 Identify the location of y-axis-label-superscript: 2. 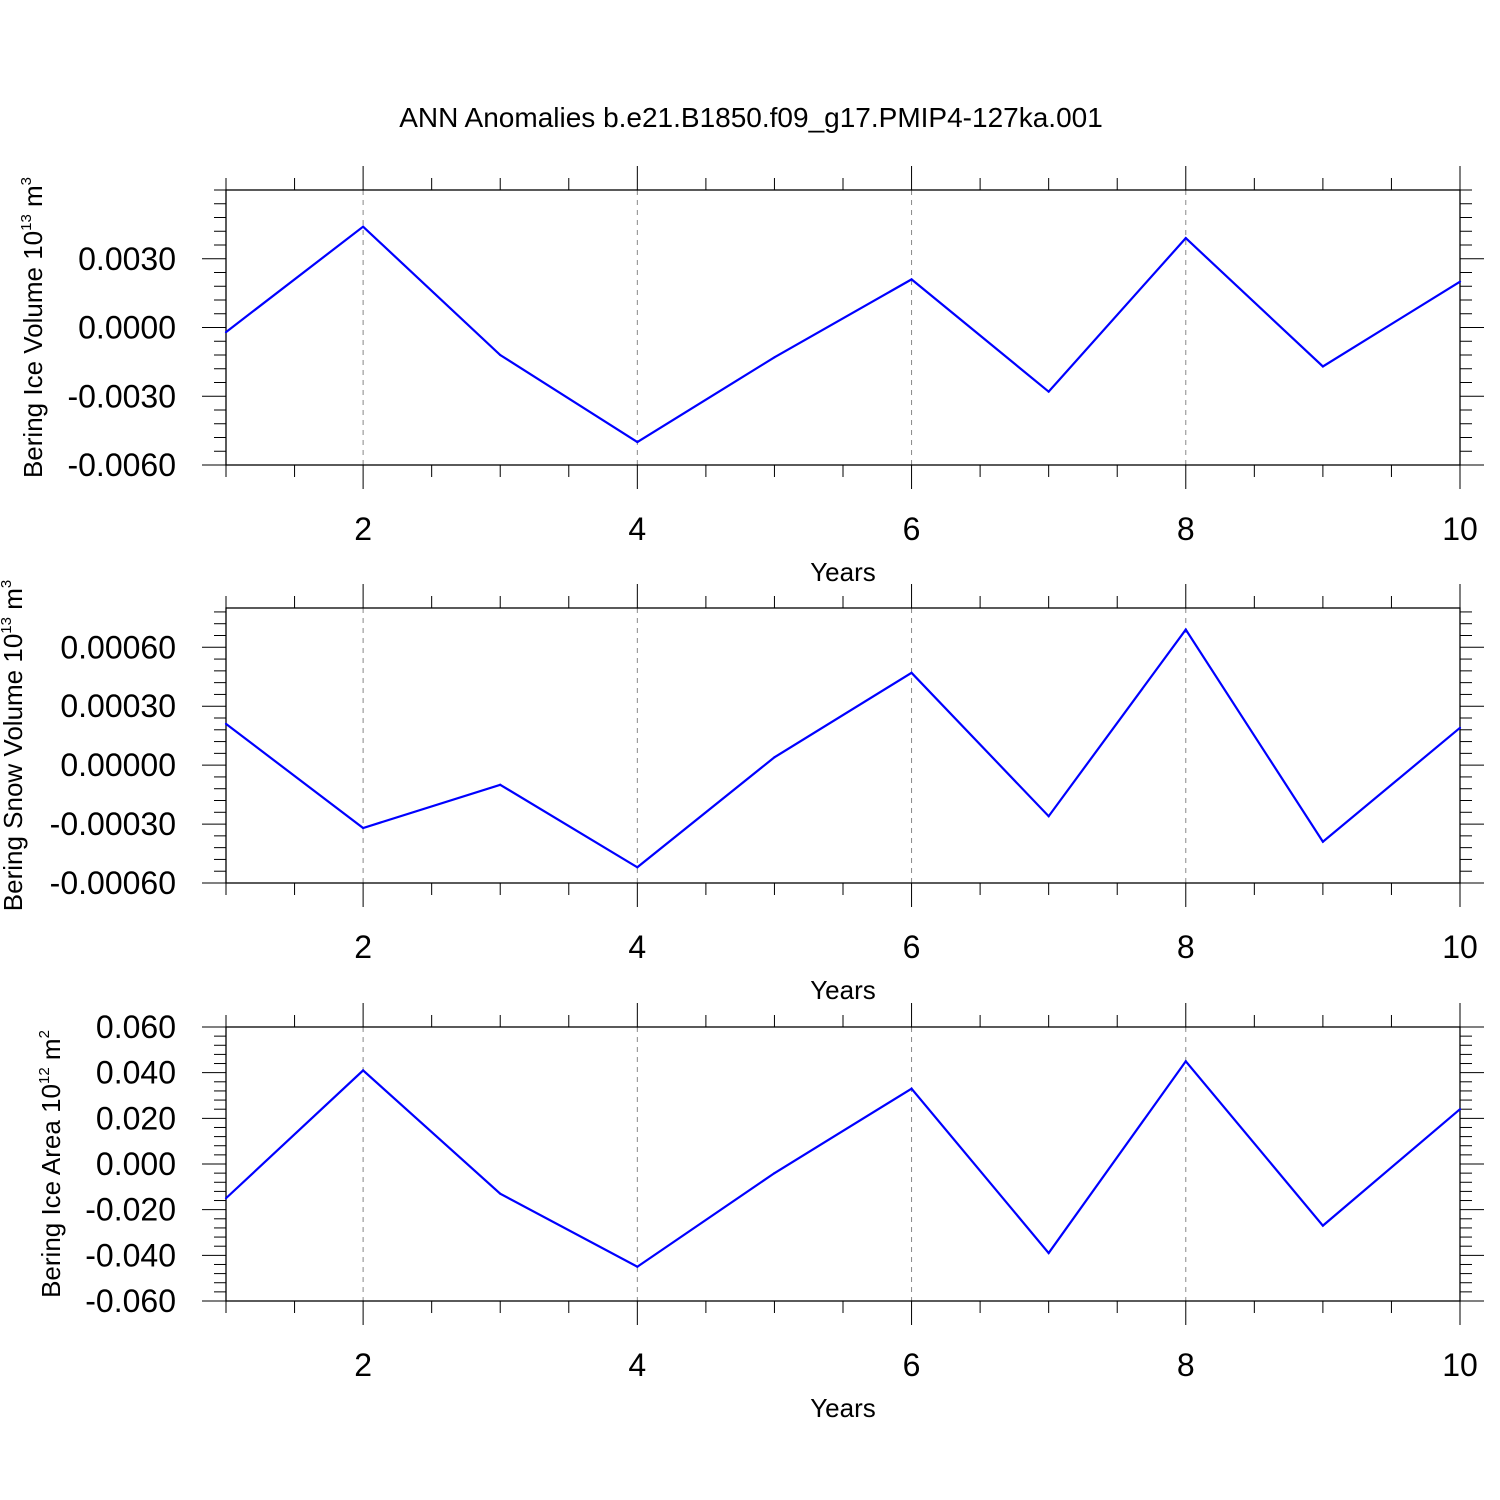
(44, 1034).